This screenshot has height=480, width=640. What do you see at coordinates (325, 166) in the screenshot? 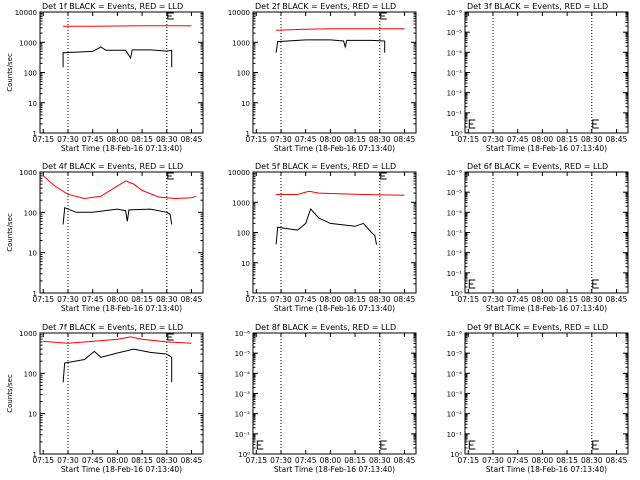
I see `plot-title: Det 5f BLACK = Events, RED = LLD` at bounding box center [325, 166].